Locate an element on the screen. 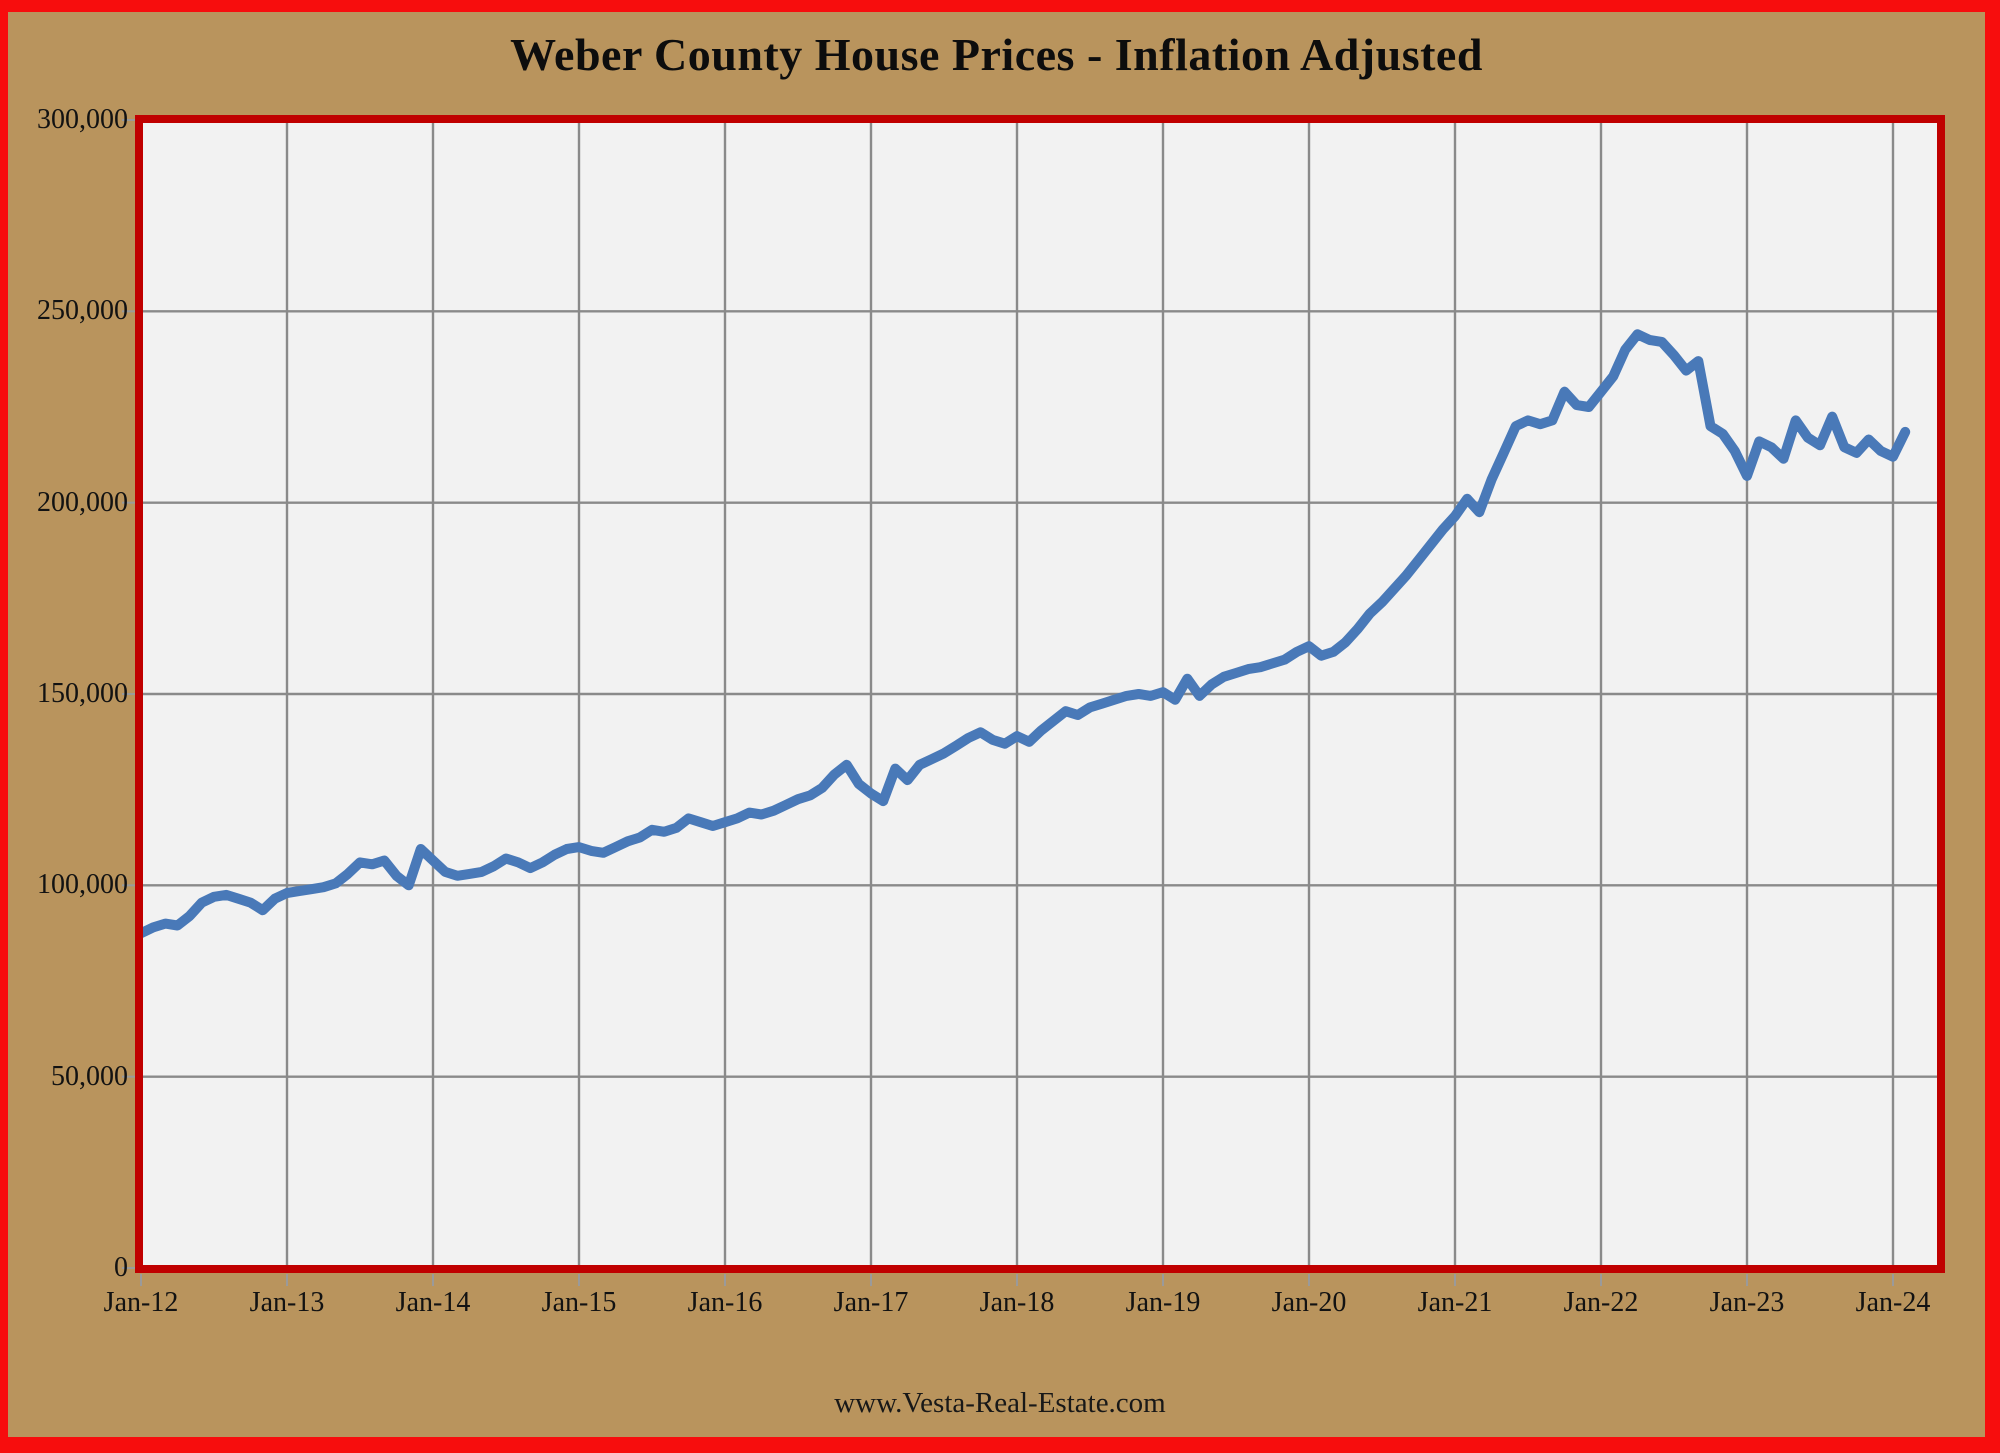  footer-url: www.Vesta-Real-Estate.com is located at coordinates (1000, 1403).